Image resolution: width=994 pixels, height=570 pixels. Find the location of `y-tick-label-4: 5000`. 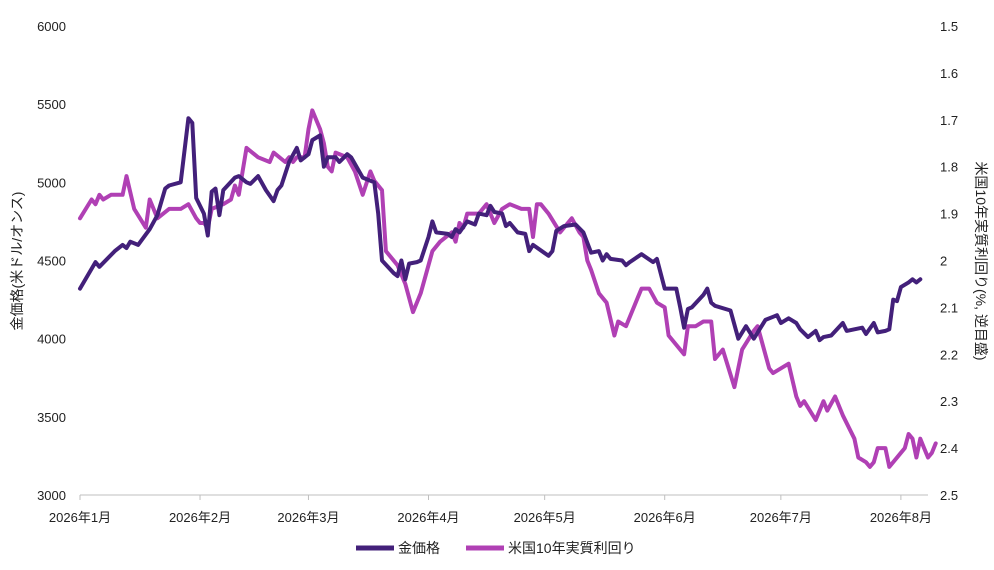

y-tick-label-4: 5000 is located at coordinates (51, 182).